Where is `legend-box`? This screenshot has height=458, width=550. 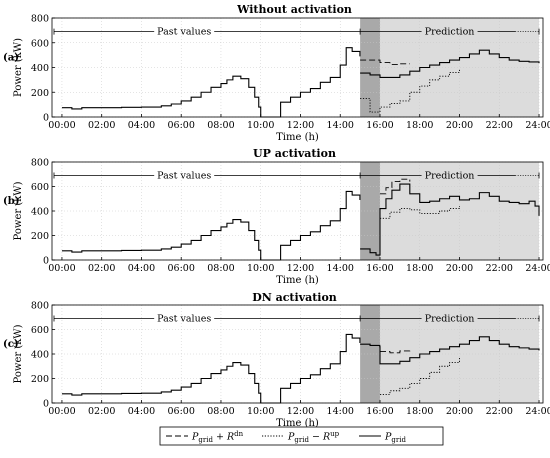 legend-box is located at coordinates (301, 436).